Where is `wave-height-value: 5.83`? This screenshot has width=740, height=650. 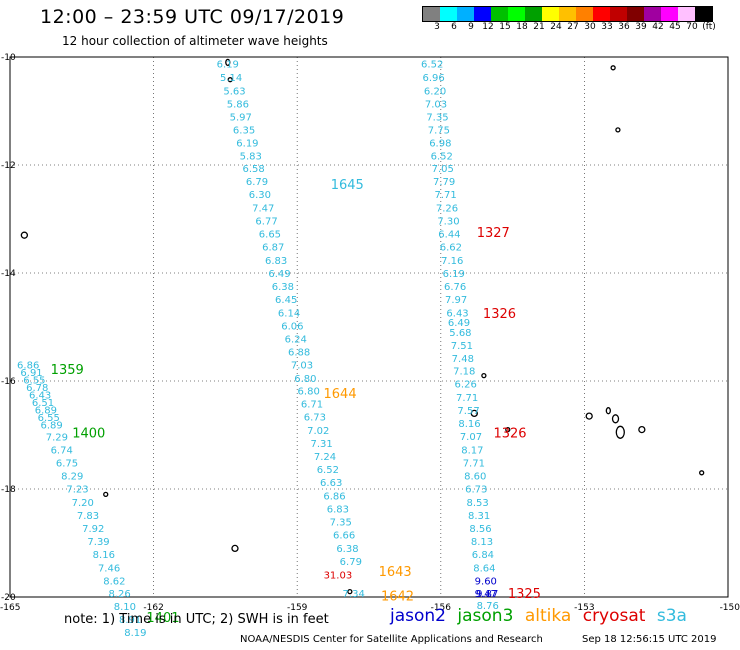 wave-height-value: 5.83 is located at coordinates (251, 156).